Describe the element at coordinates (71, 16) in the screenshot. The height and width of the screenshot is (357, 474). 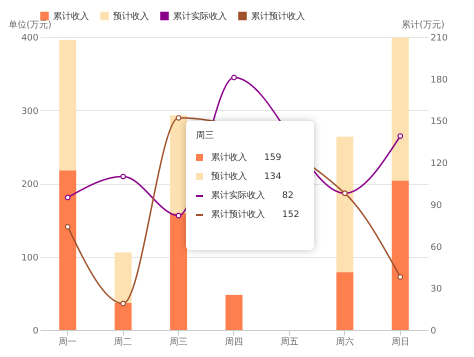
I see `legend-label: 累计收入` at that location.